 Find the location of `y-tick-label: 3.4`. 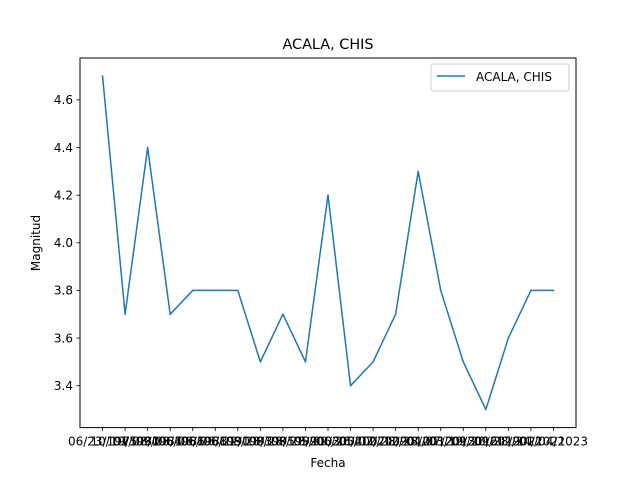

y-tick-label: 3.4 is located at coordinates (63, 386).